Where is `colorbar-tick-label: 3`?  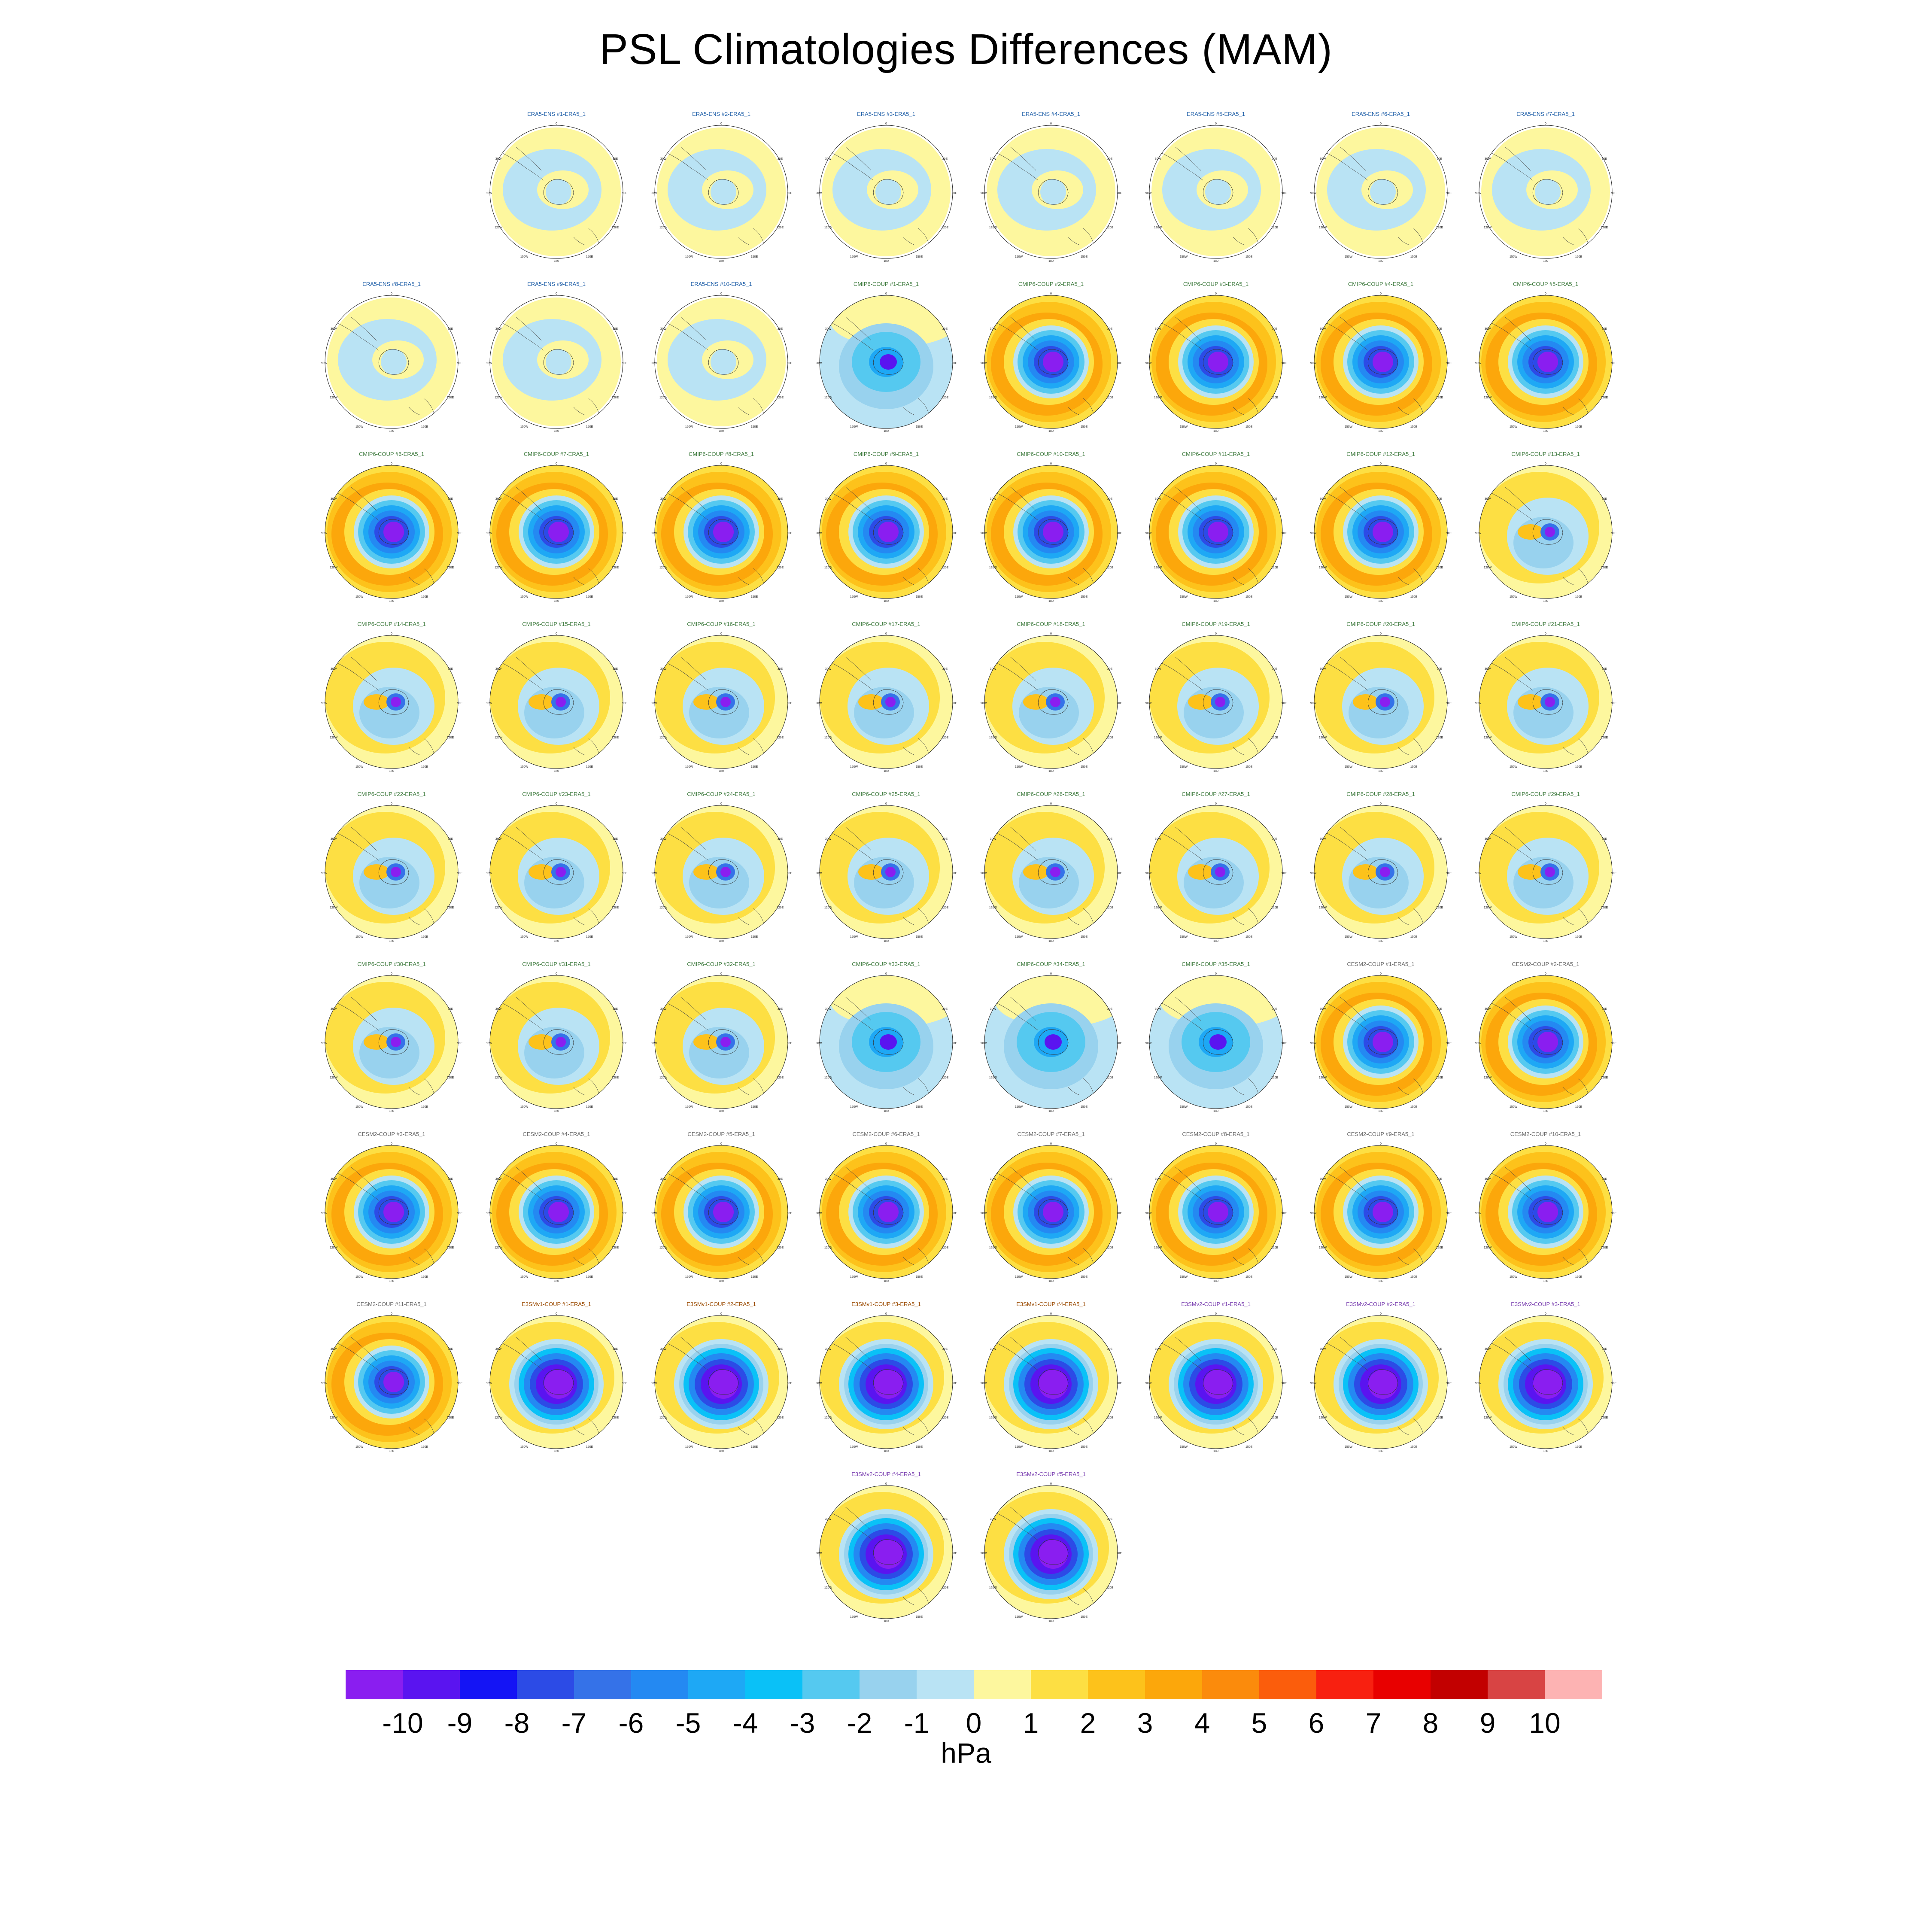 colorbar-tick-label: 3 is located at coordinates (1145, 1723).